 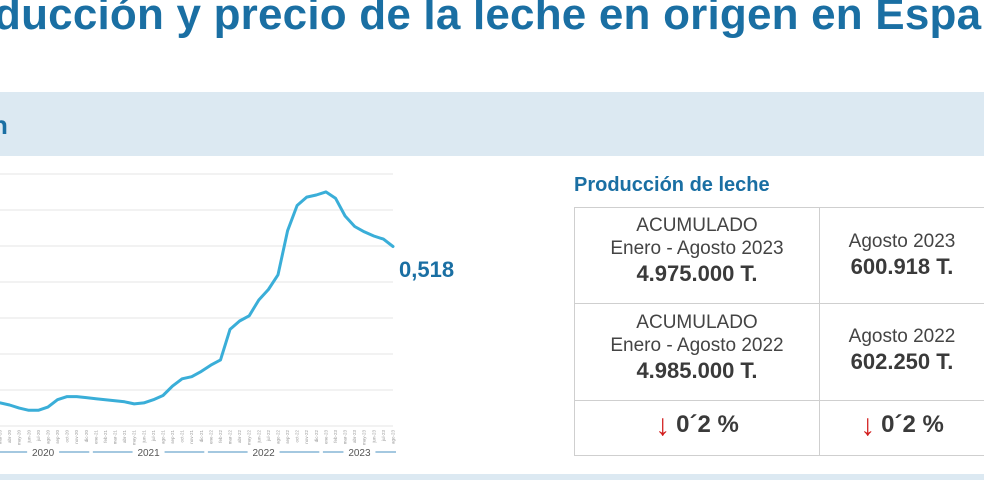 What do you see at coordinates (124, 437) in the screenshot?
I see `x-tick-label: abr-21` at bounding box center [124, 437].